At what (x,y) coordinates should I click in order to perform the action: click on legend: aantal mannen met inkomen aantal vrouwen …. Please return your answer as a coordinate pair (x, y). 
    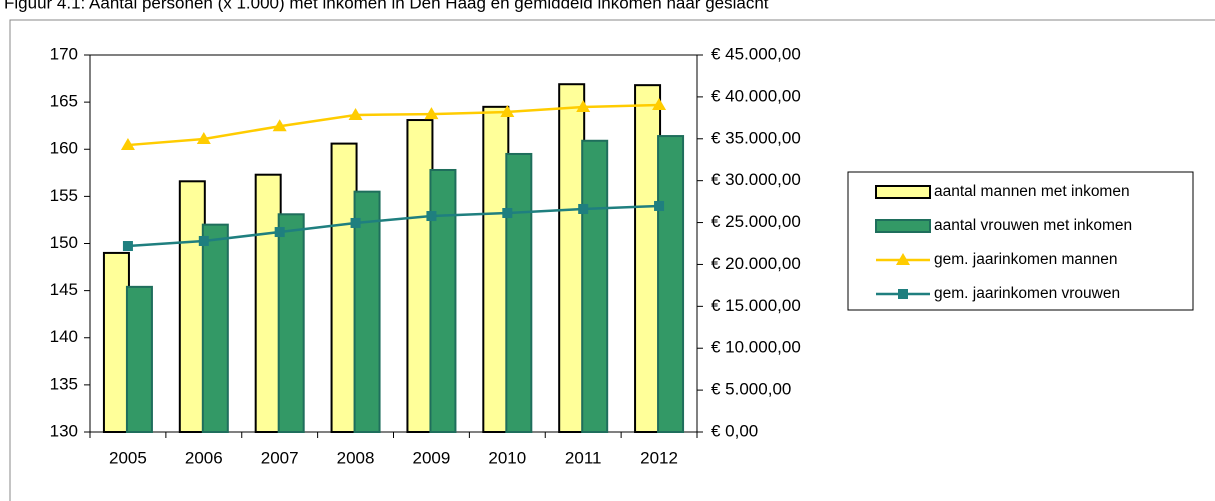
    Looking at the image, I should click on (1020, 241).